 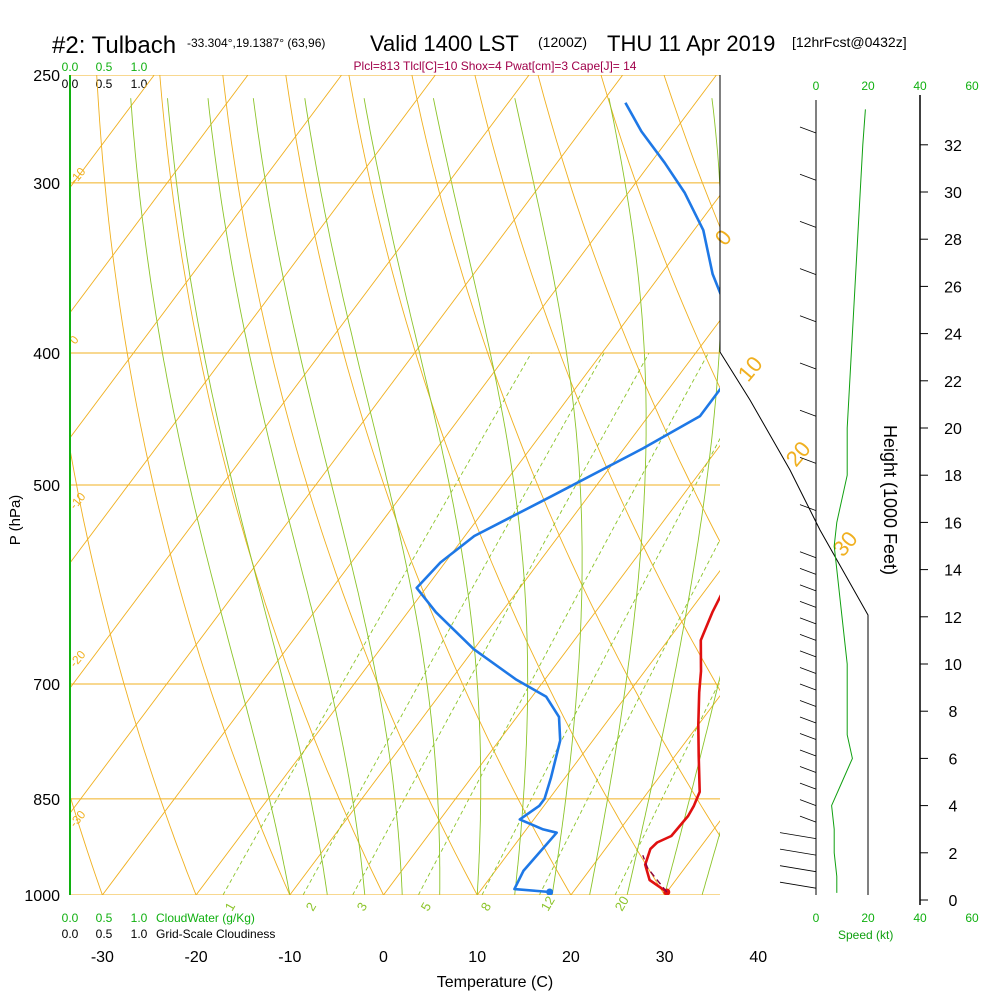 What do you see at coordinates (383, 957) in the screenshot?
I see `temperature-tick-label: 0` at bounding box center [383, 957].